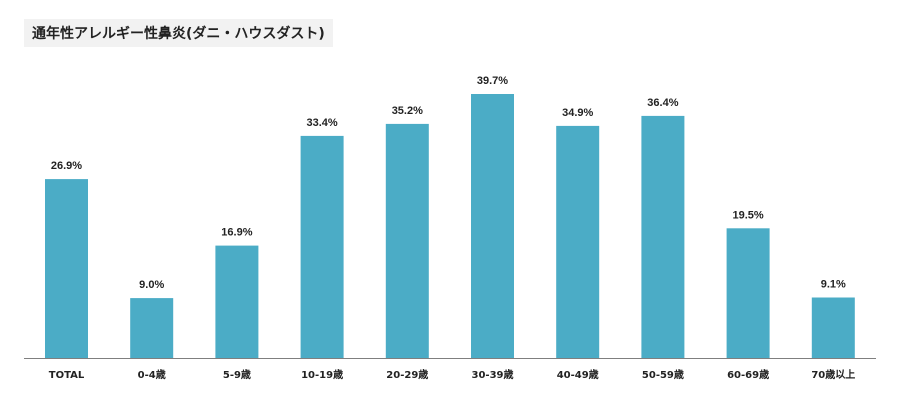 The width and height of the screenshot is (900, 400). I want to click on value-label-1: 9.0%, so click(151, 285).